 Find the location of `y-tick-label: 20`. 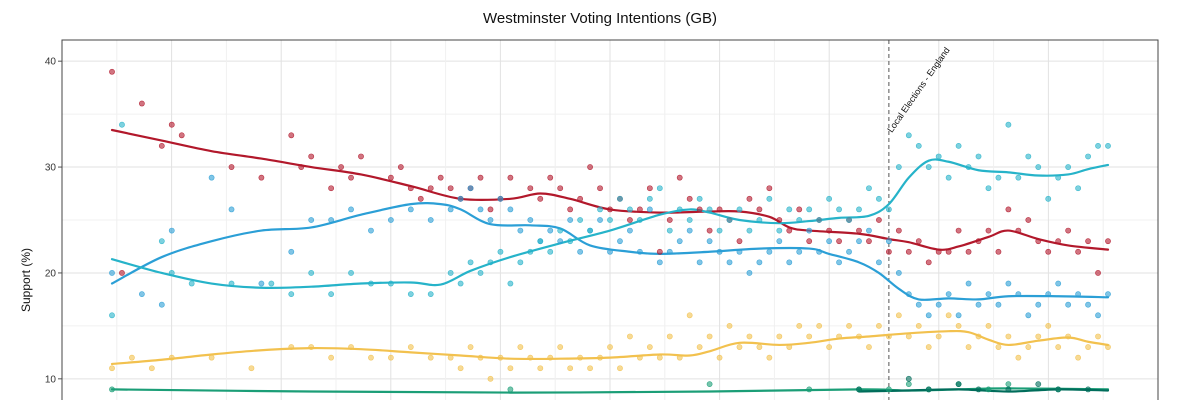

y-tick-label: 20 is located at coordinates (51, 273).